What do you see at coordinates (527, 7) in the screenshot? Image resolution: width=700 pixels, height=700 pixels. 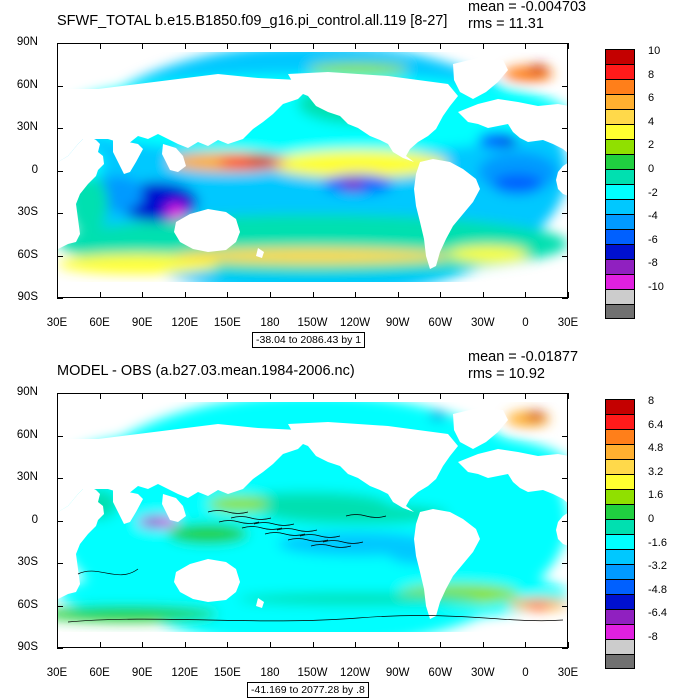 I see `mean-value: mean = -0.004703` at bounding box center [527, 7].